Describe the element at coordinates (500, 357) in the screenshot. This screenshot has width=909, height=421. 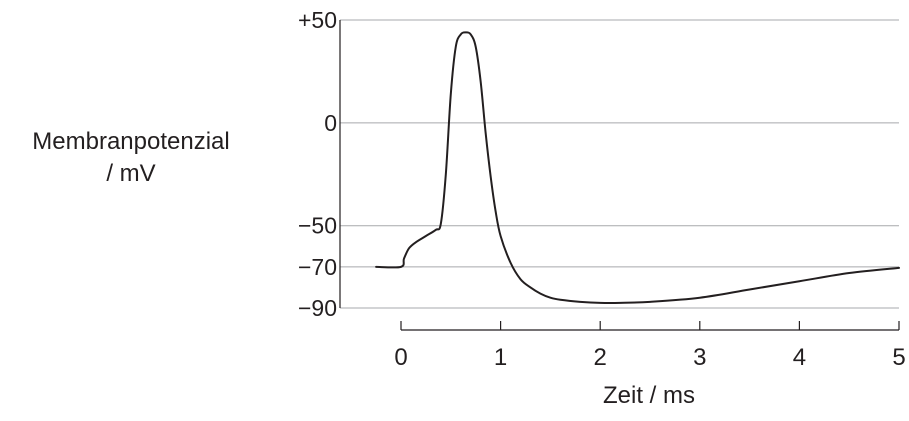
I see `x-tick-label: 1` at that location.